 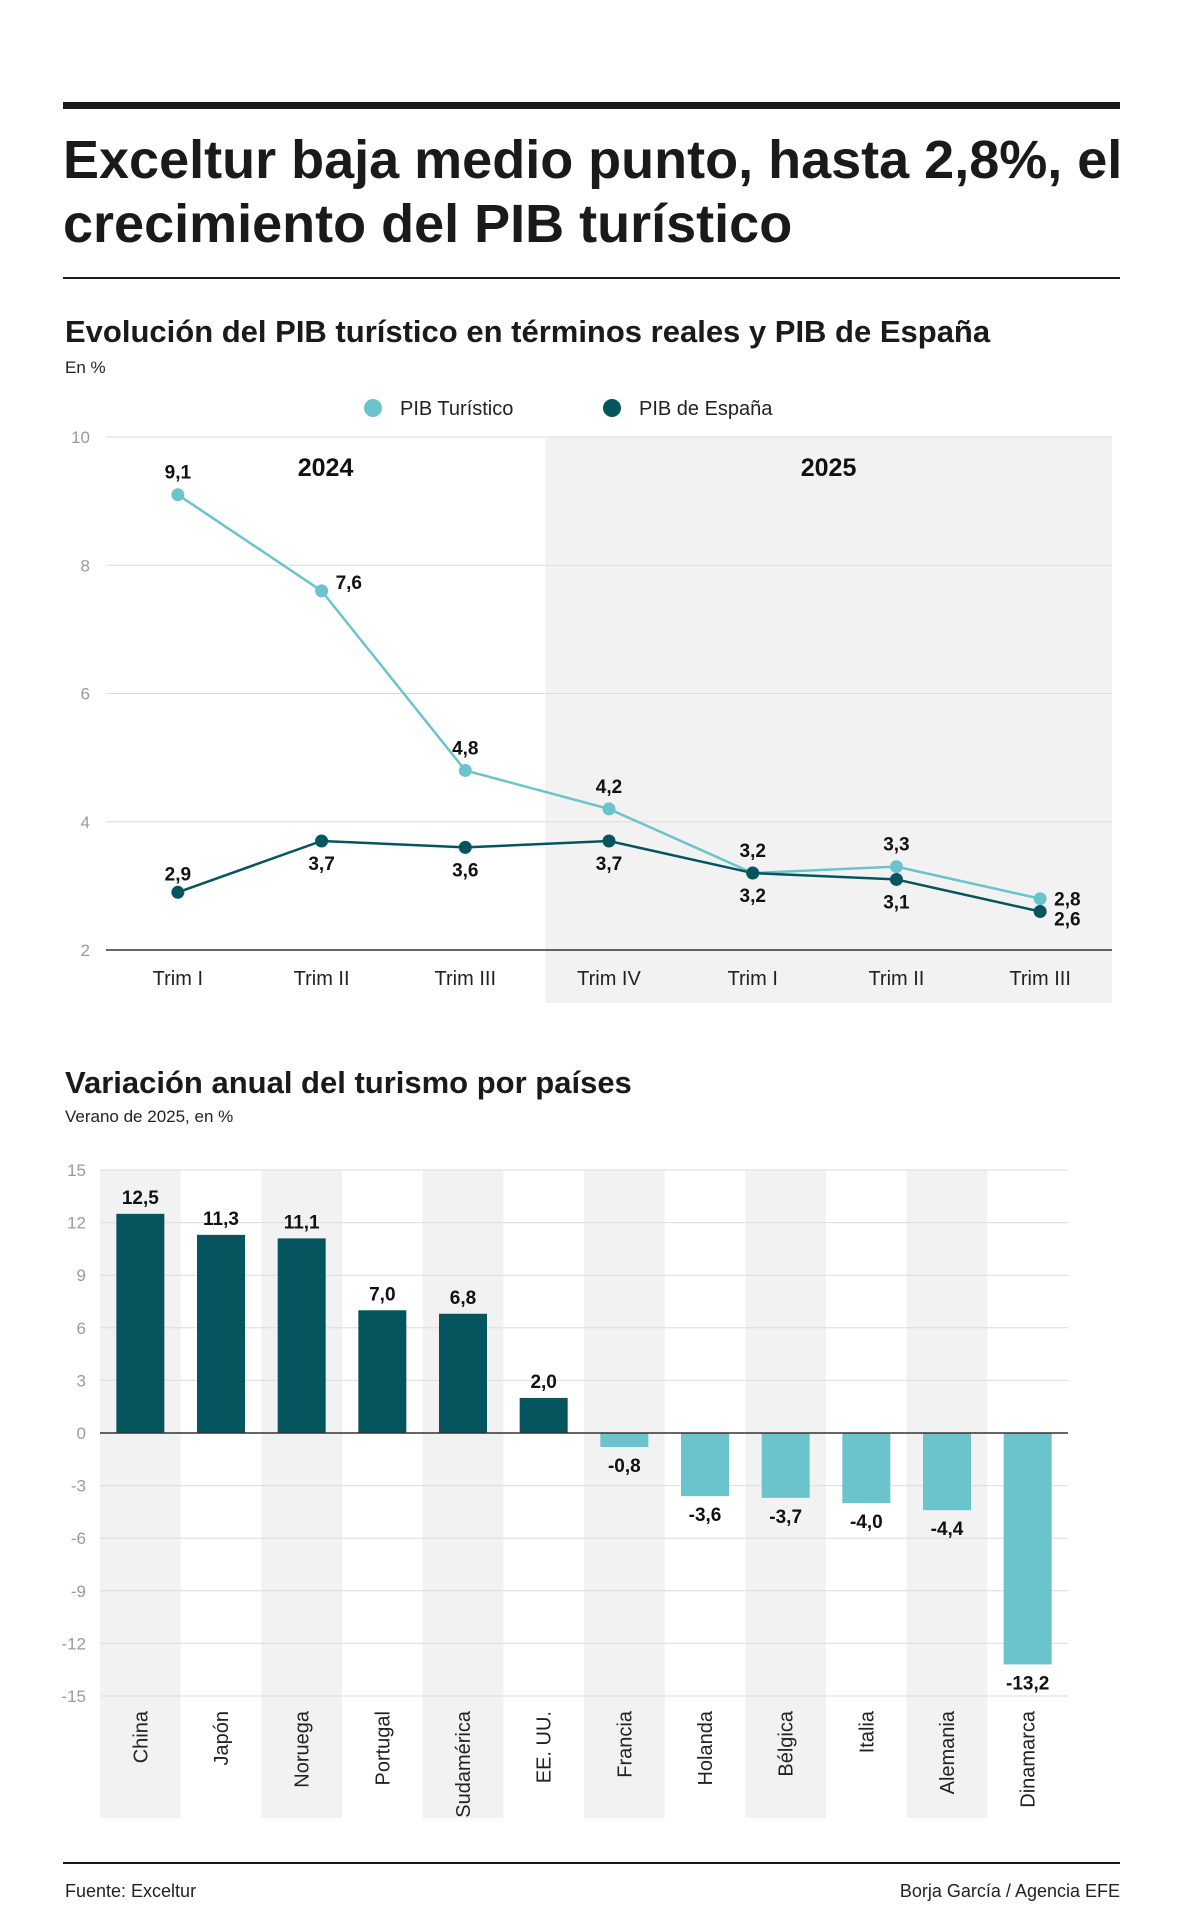 I want to click on data-label-pib-turistico: 7,6, so click(x=349, y=583).